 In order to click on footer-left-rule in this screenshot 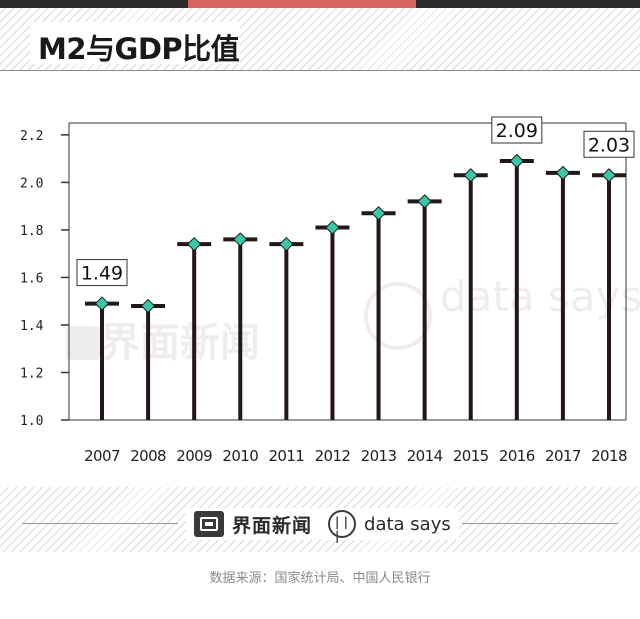, I will do `click(100, 523)`.